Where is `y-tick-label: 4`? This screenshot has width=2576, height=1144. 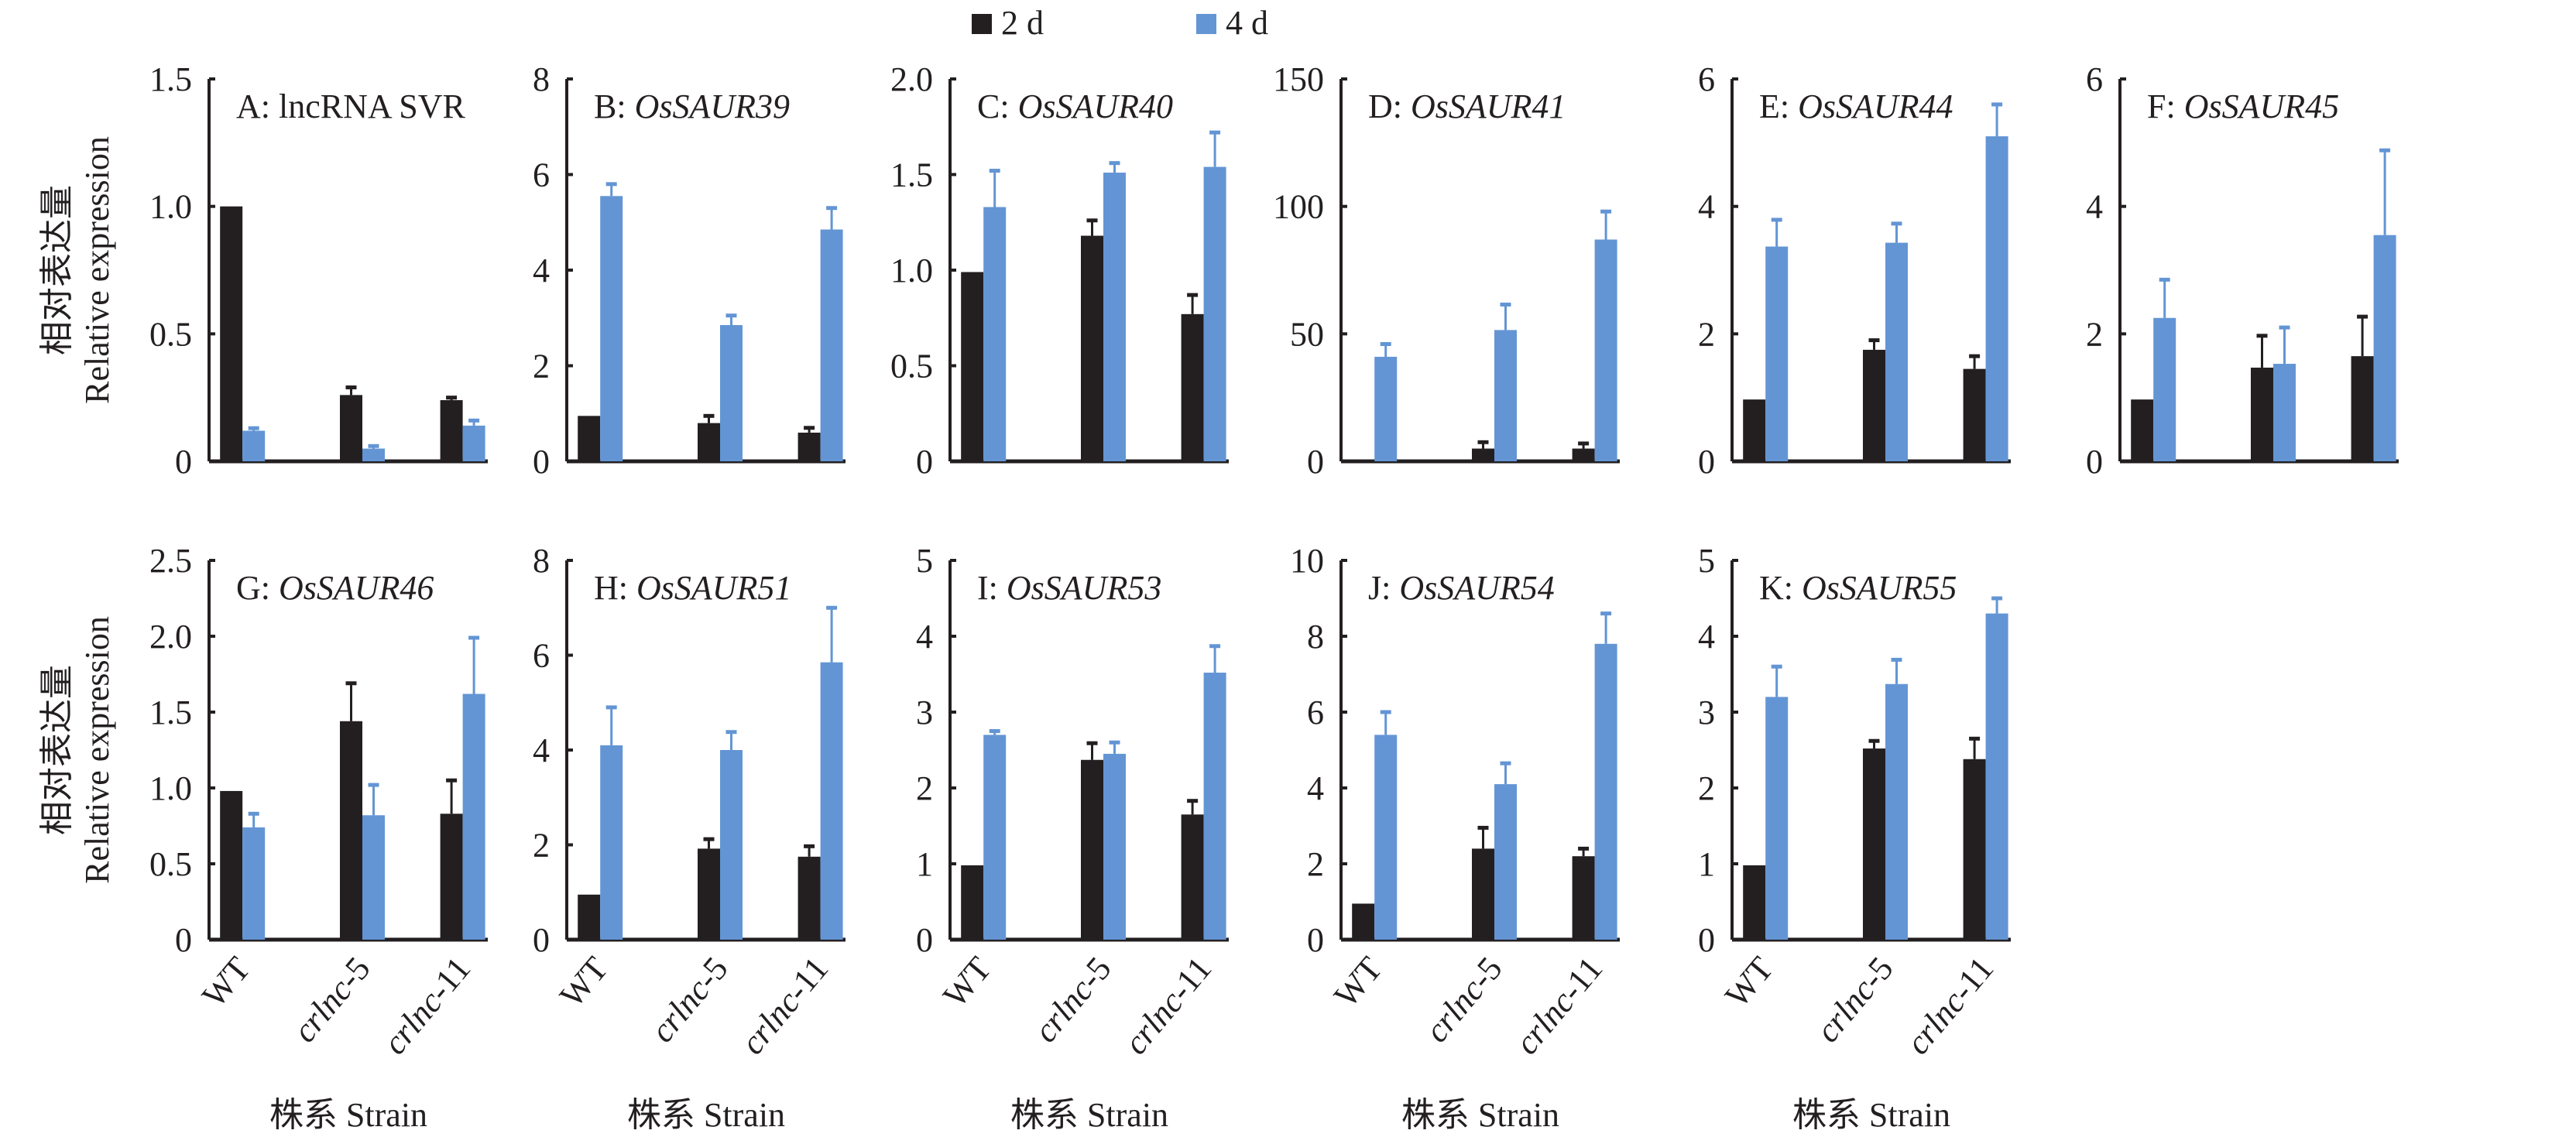 y-tick-label: 4 is located at coordinates (541, 750).